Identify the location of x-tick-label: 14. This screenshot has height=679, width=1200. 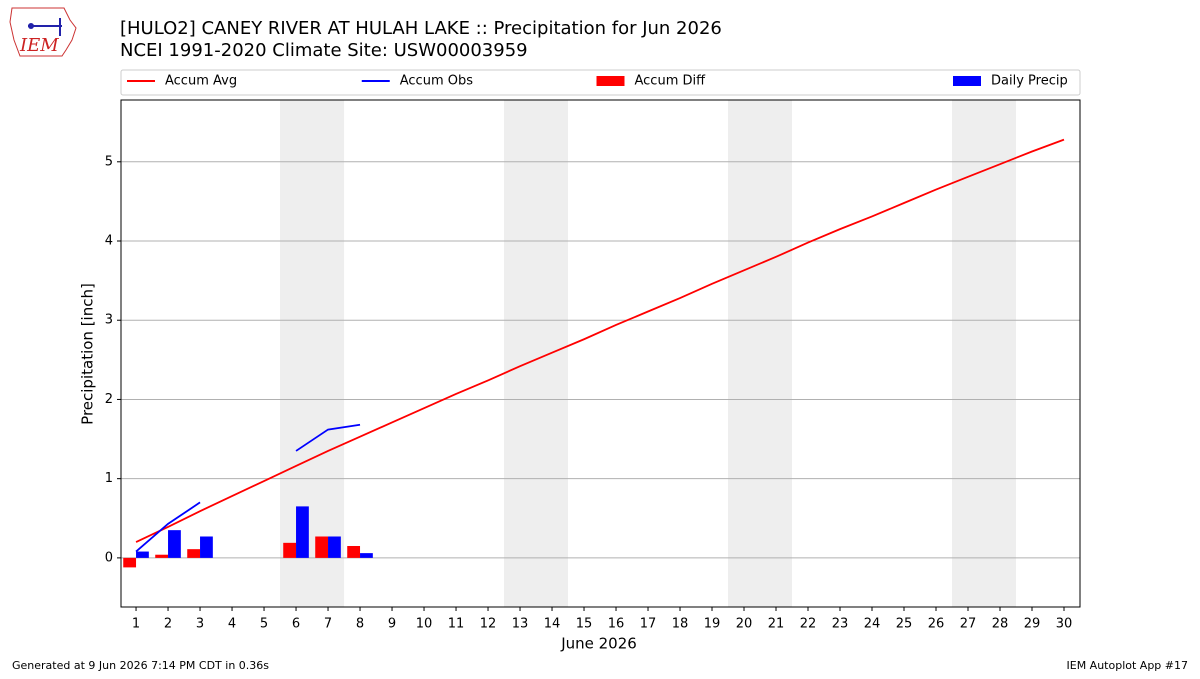
(552, 624).